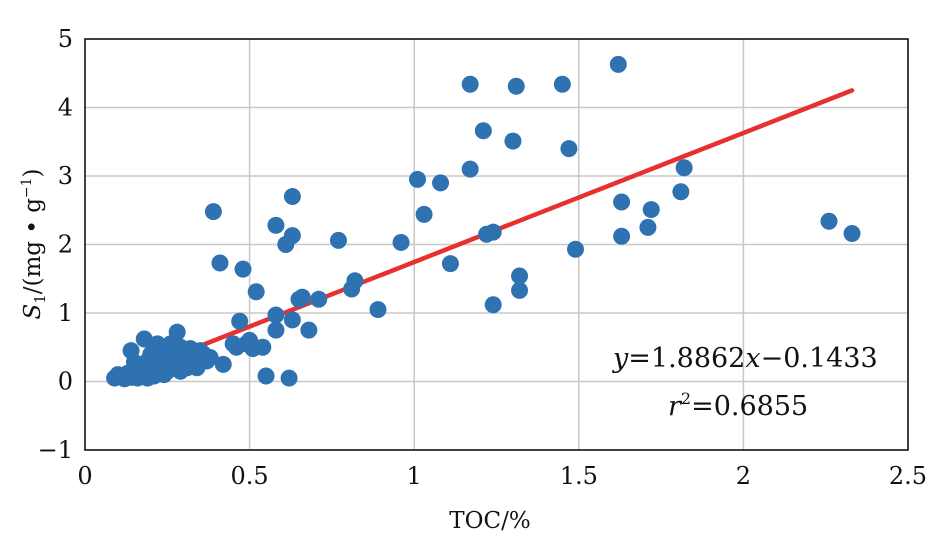 This screenshot has height=552, width=945. Describe the element at coordinates (55, 244) in the screenshot. I see `y-tick-labels: −1 0 1 2 3 4 5` at that location.